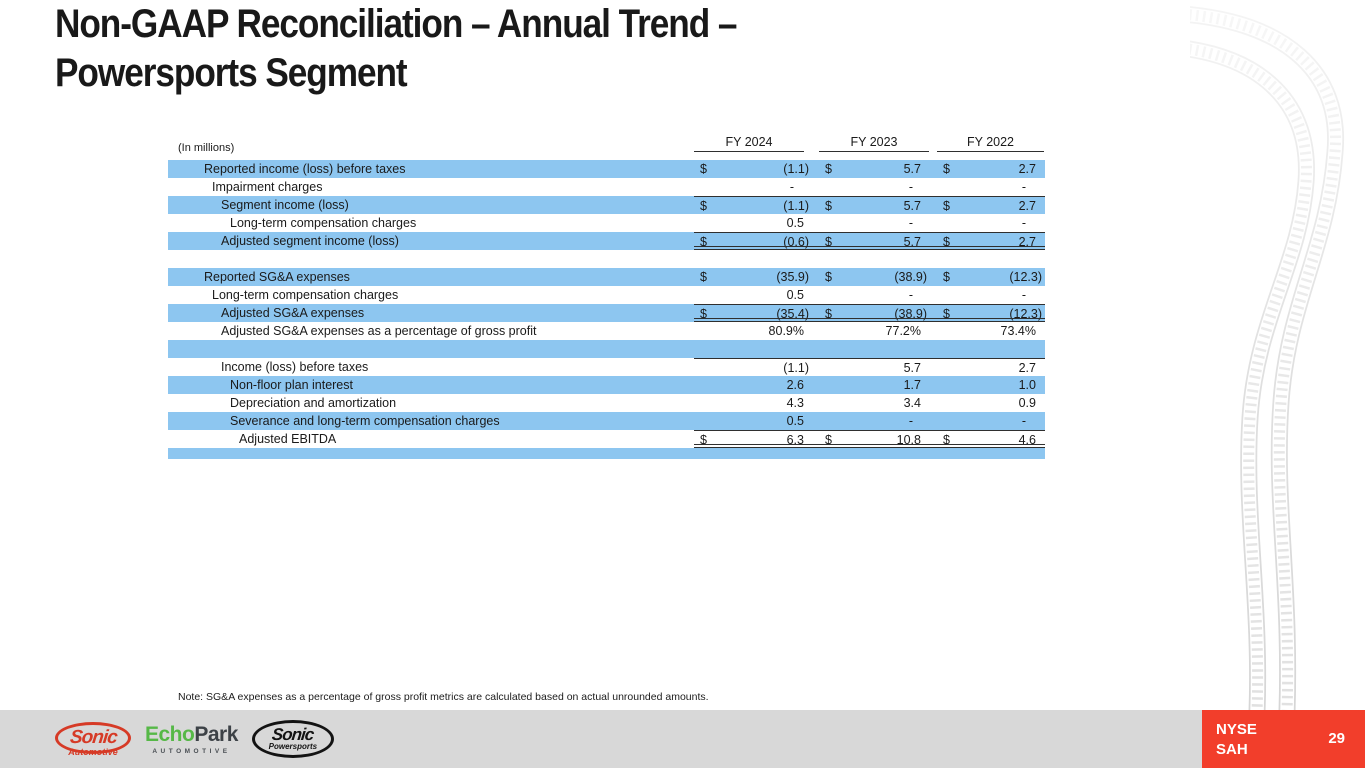 Image resolution: width=1365 pixels, height=768 pixels. Describe the element at coordinates (751, 169) in the screenshot. I see `value-cell: $ (1.1)` at that location.